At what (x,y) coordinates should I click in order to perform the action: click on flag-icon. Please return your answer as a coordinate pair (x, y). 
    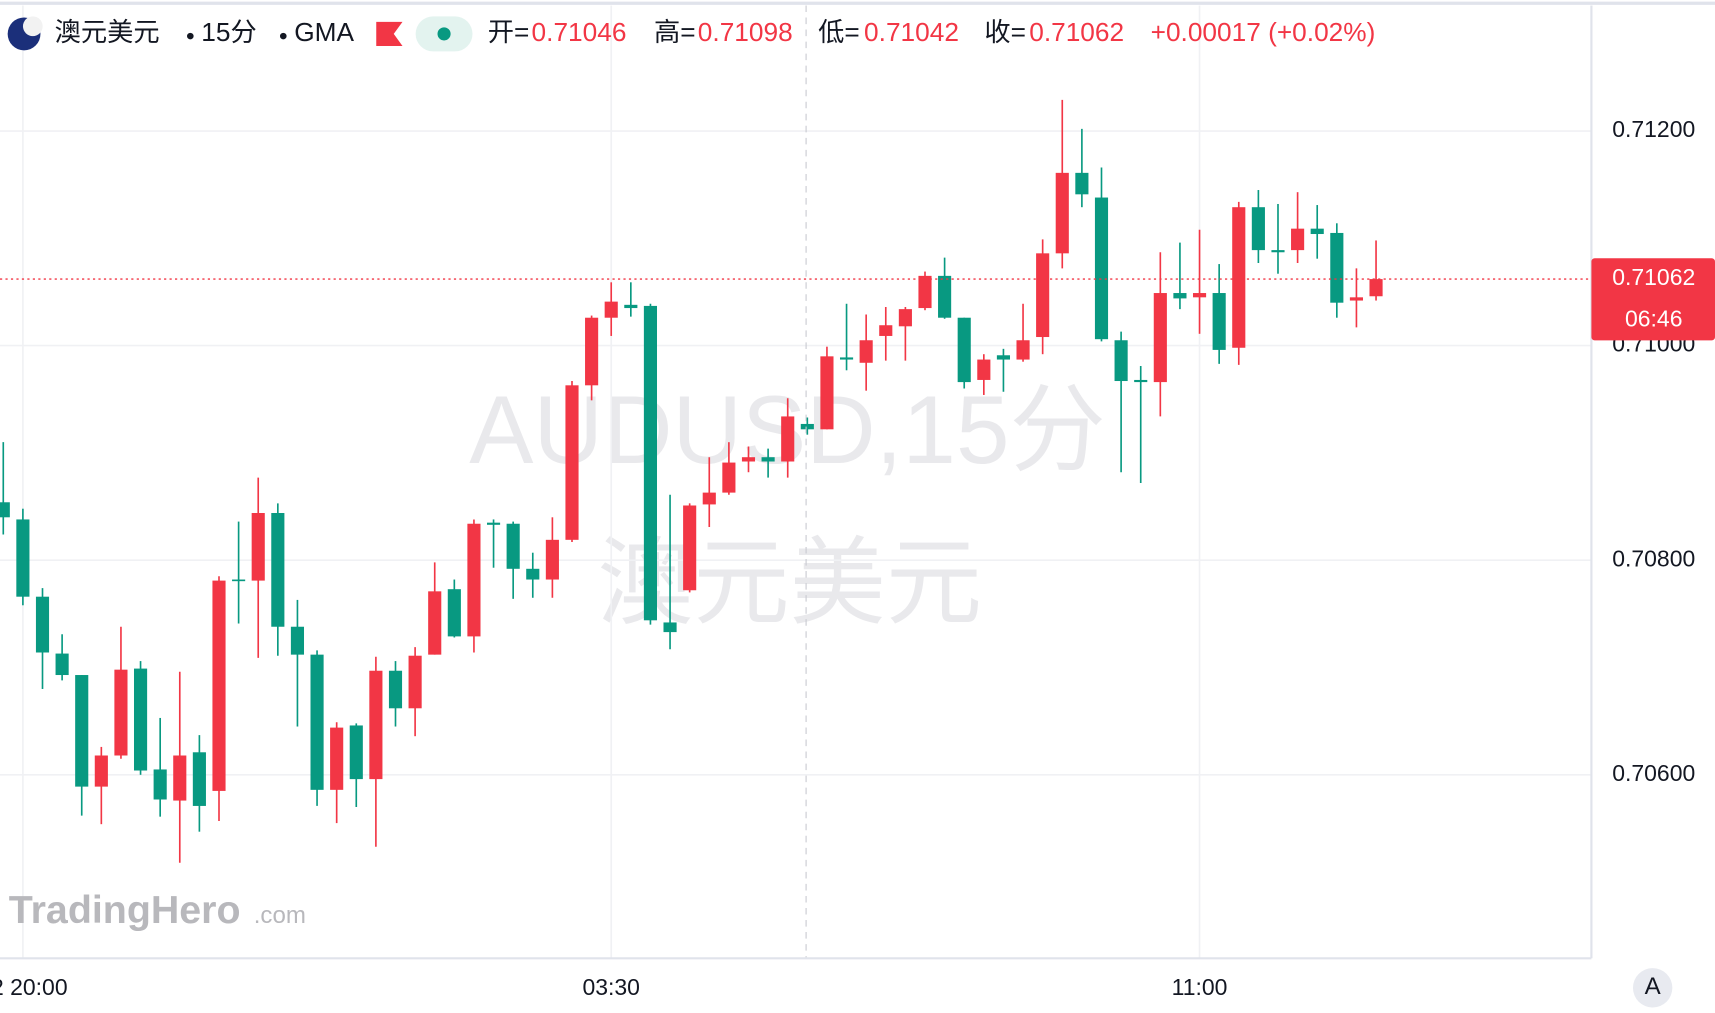
    Looking at the image, I should click on (32, 26).